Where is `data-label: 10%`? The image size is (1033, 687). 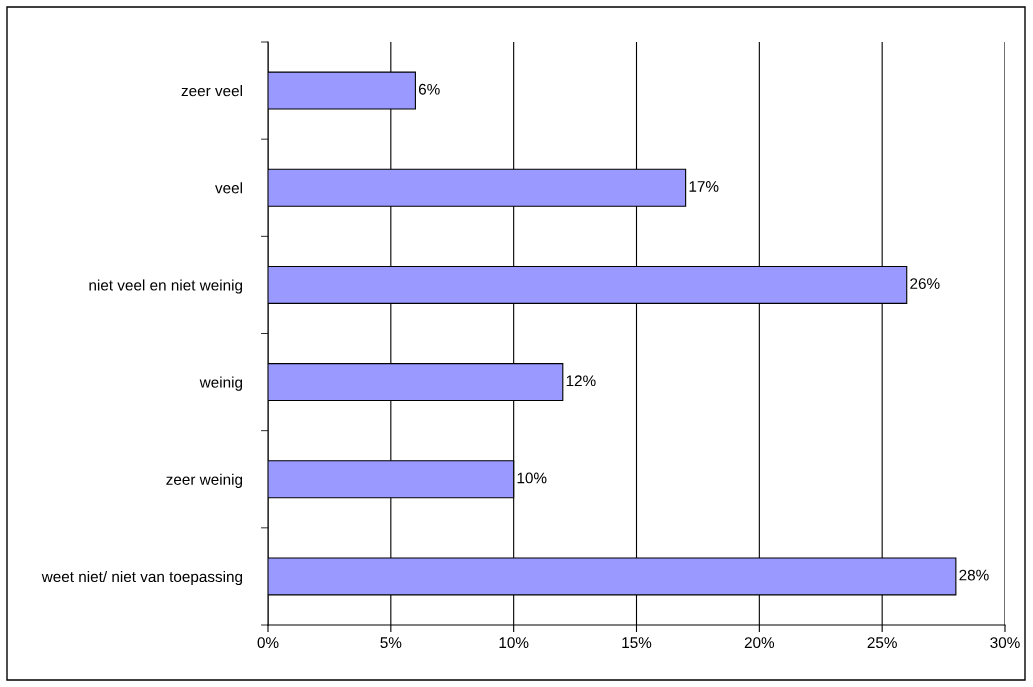
data-label: 10% is located at coordinates (532, 478).